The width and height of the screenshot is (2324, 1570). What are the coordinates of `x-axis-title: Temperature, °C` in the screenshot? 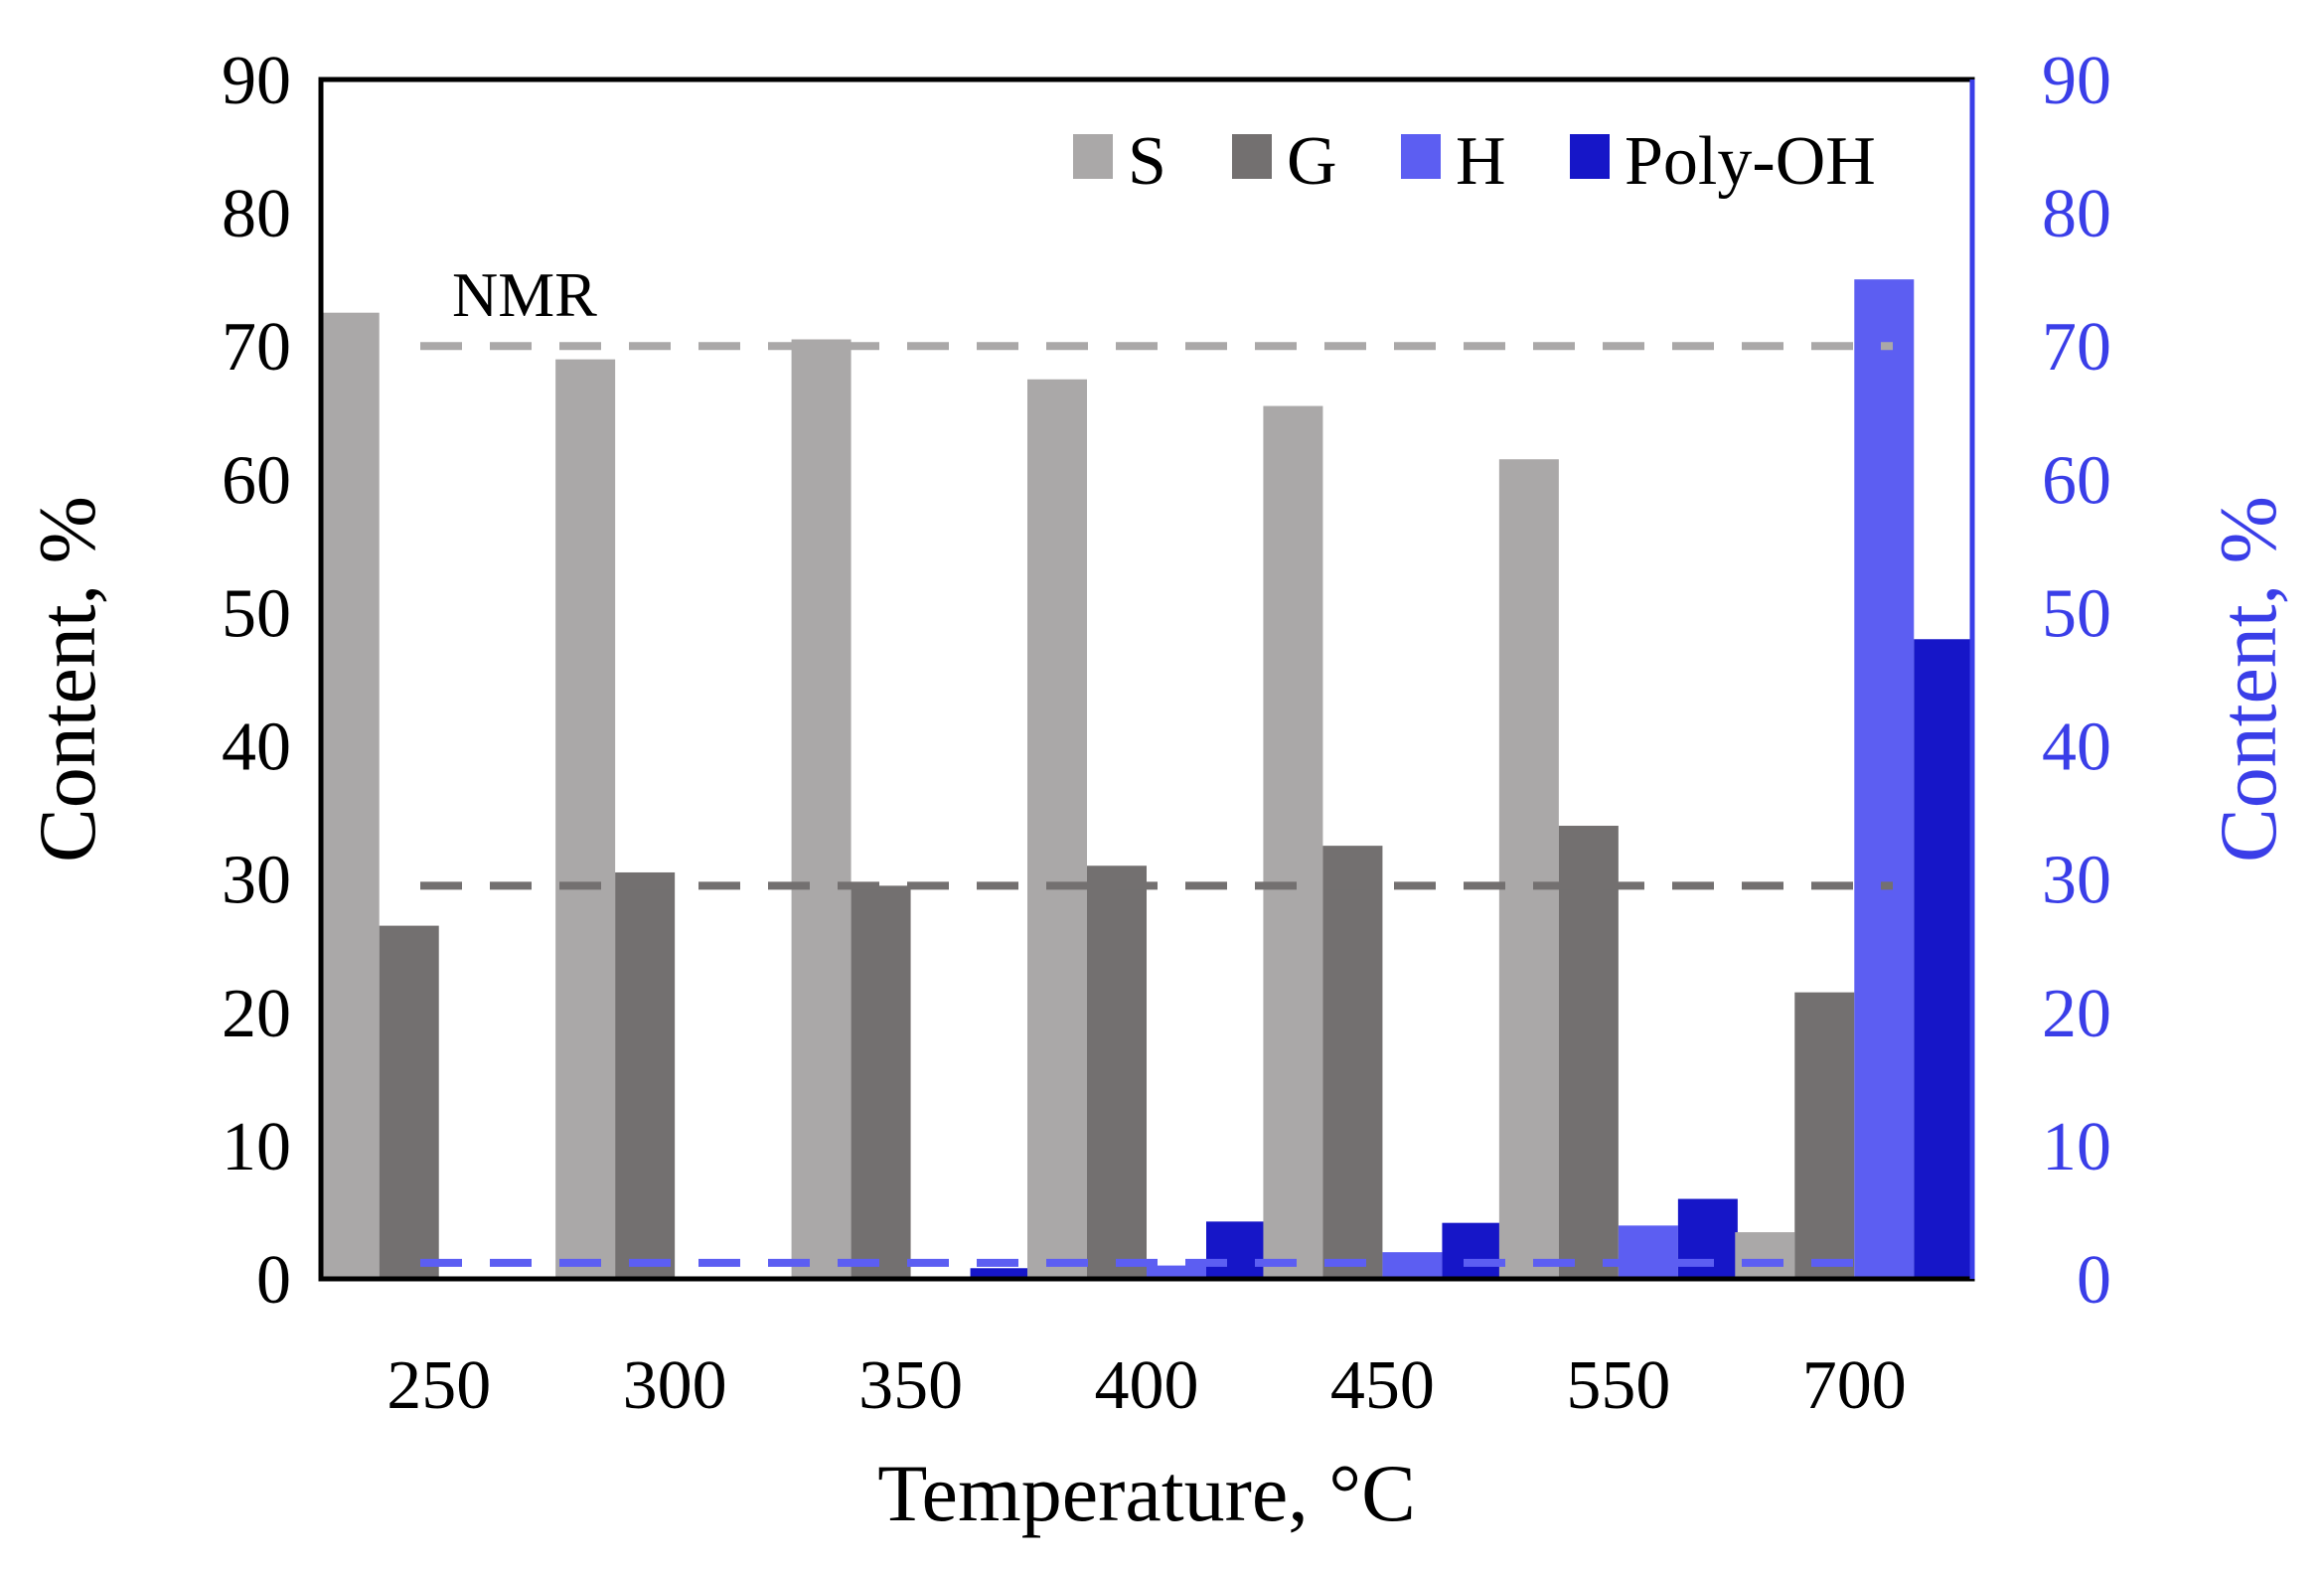 It's located at (1146, 1493).